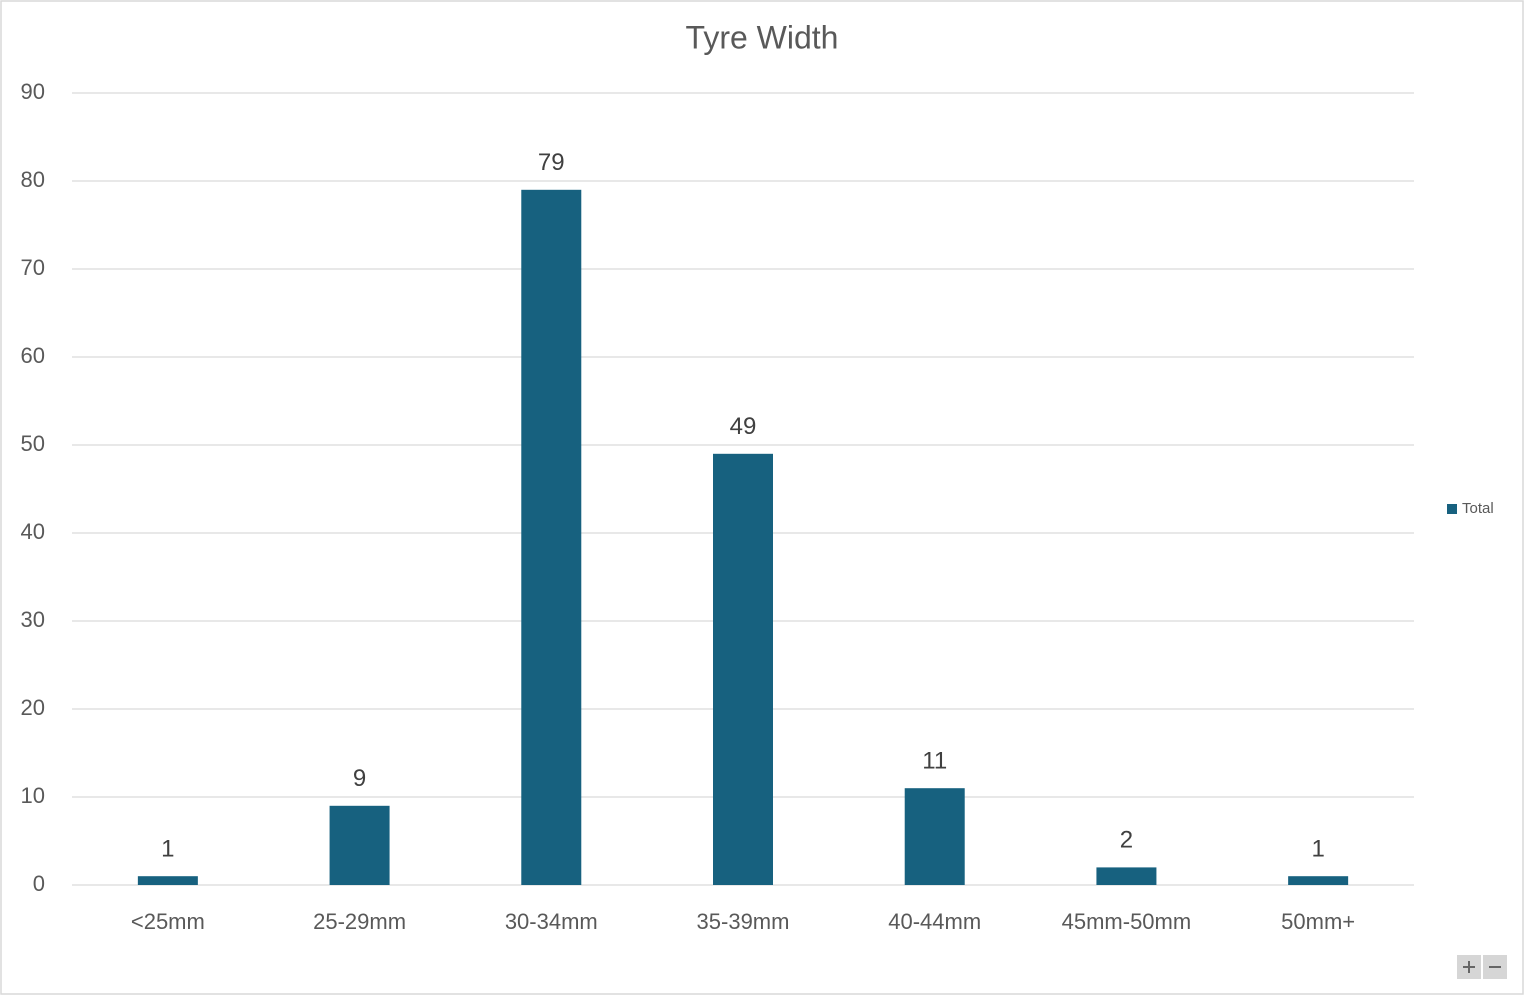  Describe the element at coordinates (33, 531) in the screenshot. I see `y-tick-label: 40` at that location.